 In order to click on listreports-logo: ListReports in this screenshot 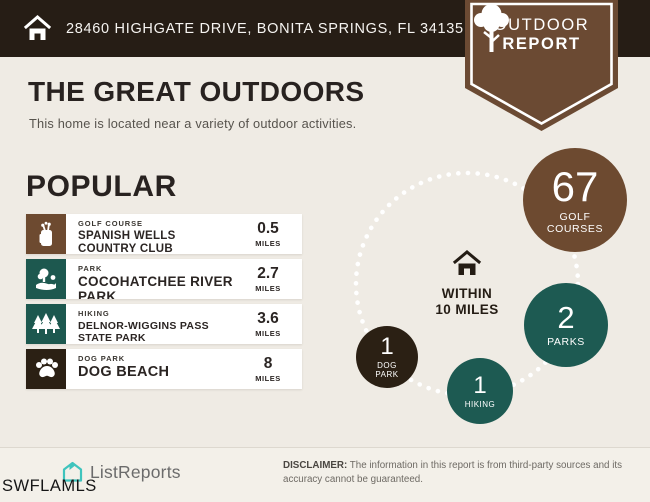, I will do `click(121, 472)`.